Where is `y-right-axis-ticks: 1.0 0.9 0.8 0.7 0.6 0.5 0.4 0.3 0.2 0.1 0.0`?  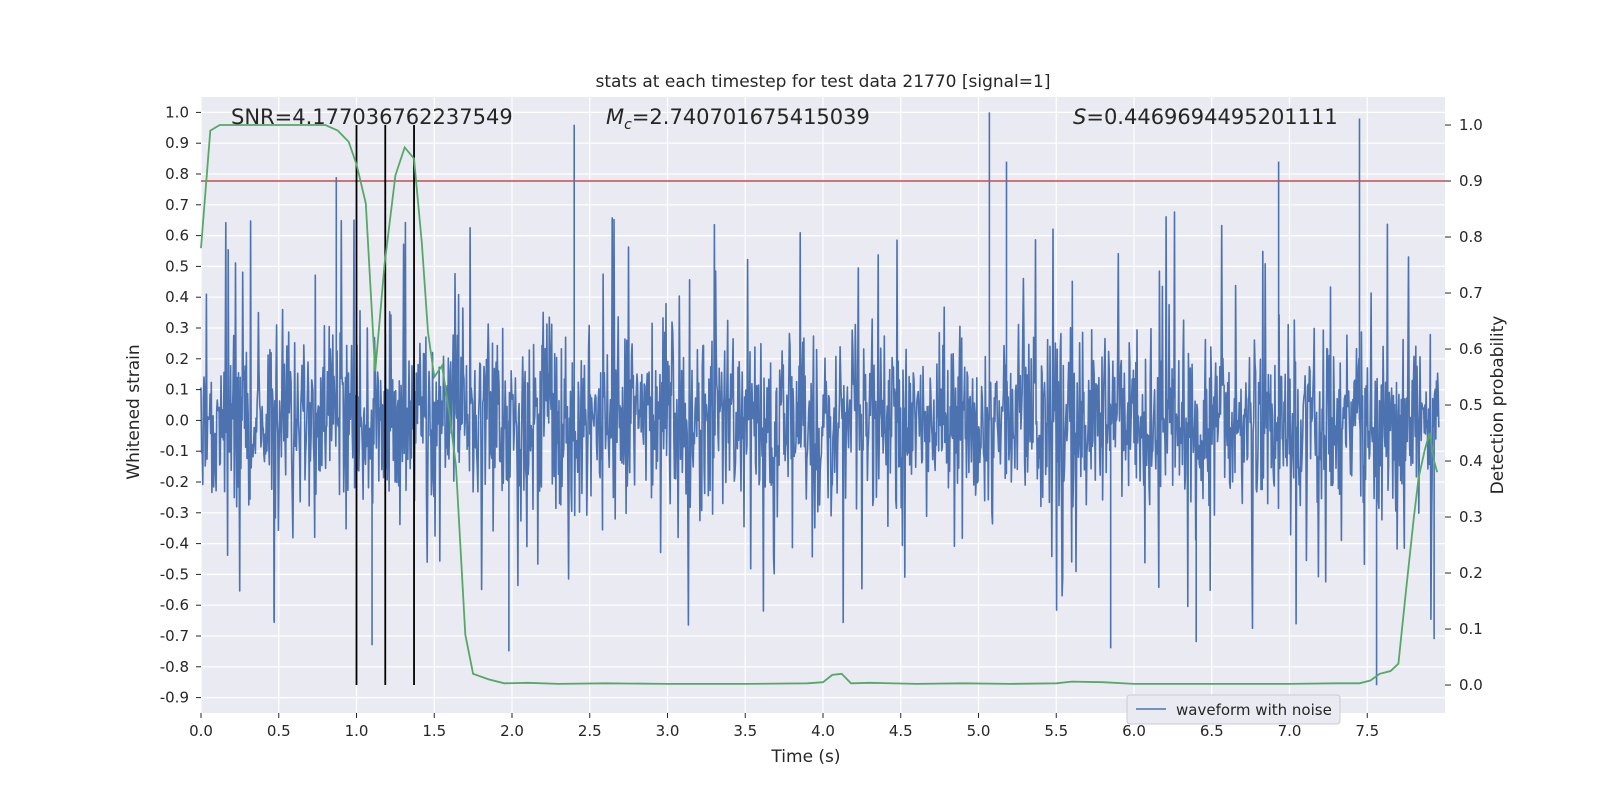 y-right-axis-ticks: 1.0 0.9 0.8 0.7 0.6 0.5 0.4 0.3 0.2 0.1 0.0 is located at coordinates (1464, 405).